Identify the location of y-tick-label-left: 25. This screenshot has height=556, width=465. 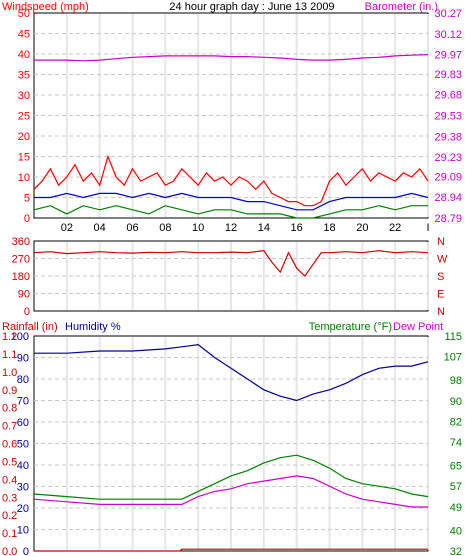
(24, 117).